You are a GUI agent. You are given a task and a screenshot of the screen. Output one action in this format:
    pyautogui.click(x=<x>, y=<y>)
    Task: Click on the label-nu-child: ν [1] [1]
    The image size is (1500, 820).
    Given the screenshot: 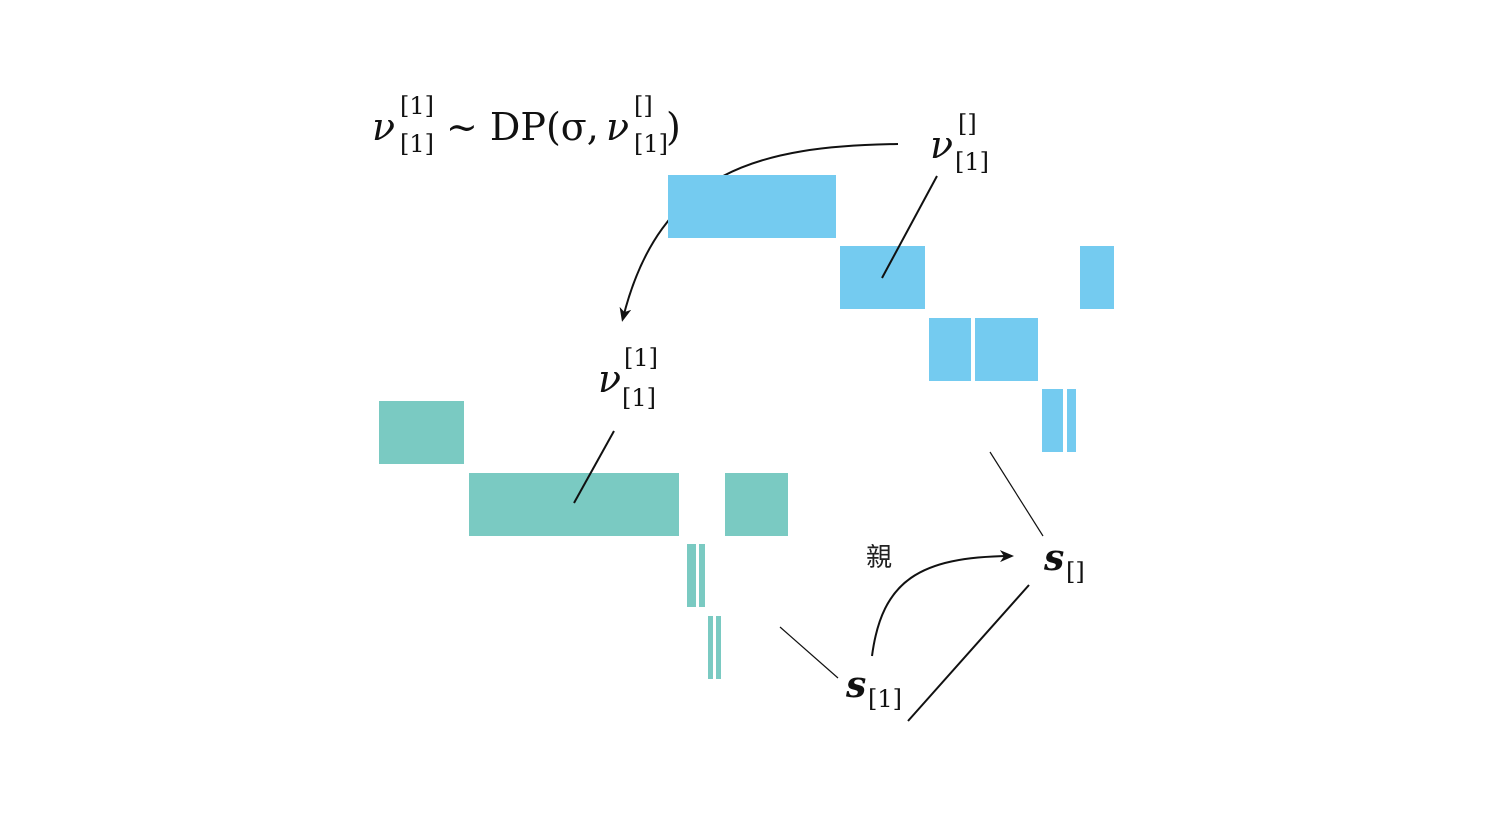 What is the action you would take?
    pyautogui.click(x=628, y=378)
    